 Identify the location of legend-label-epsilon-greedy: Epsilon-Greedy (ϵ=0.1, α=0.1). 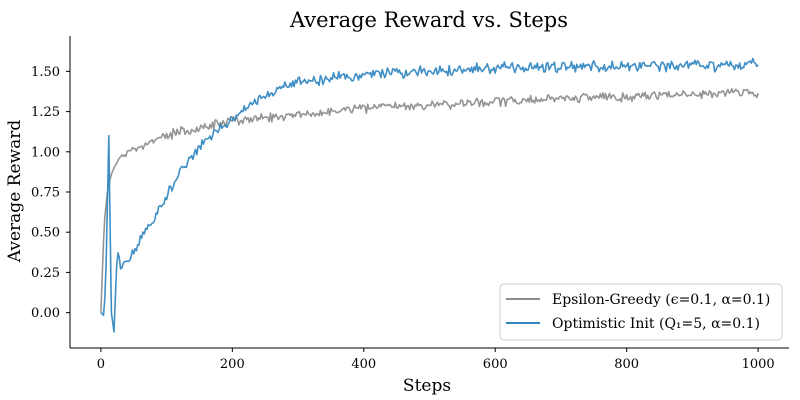
(661, 300).